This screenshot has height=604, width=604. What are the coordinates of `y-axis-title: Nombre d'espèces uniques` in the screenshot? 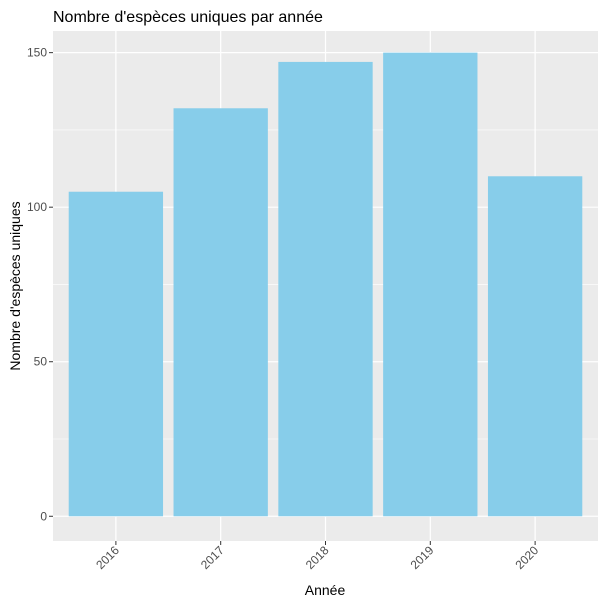 It's located at (15, 285).